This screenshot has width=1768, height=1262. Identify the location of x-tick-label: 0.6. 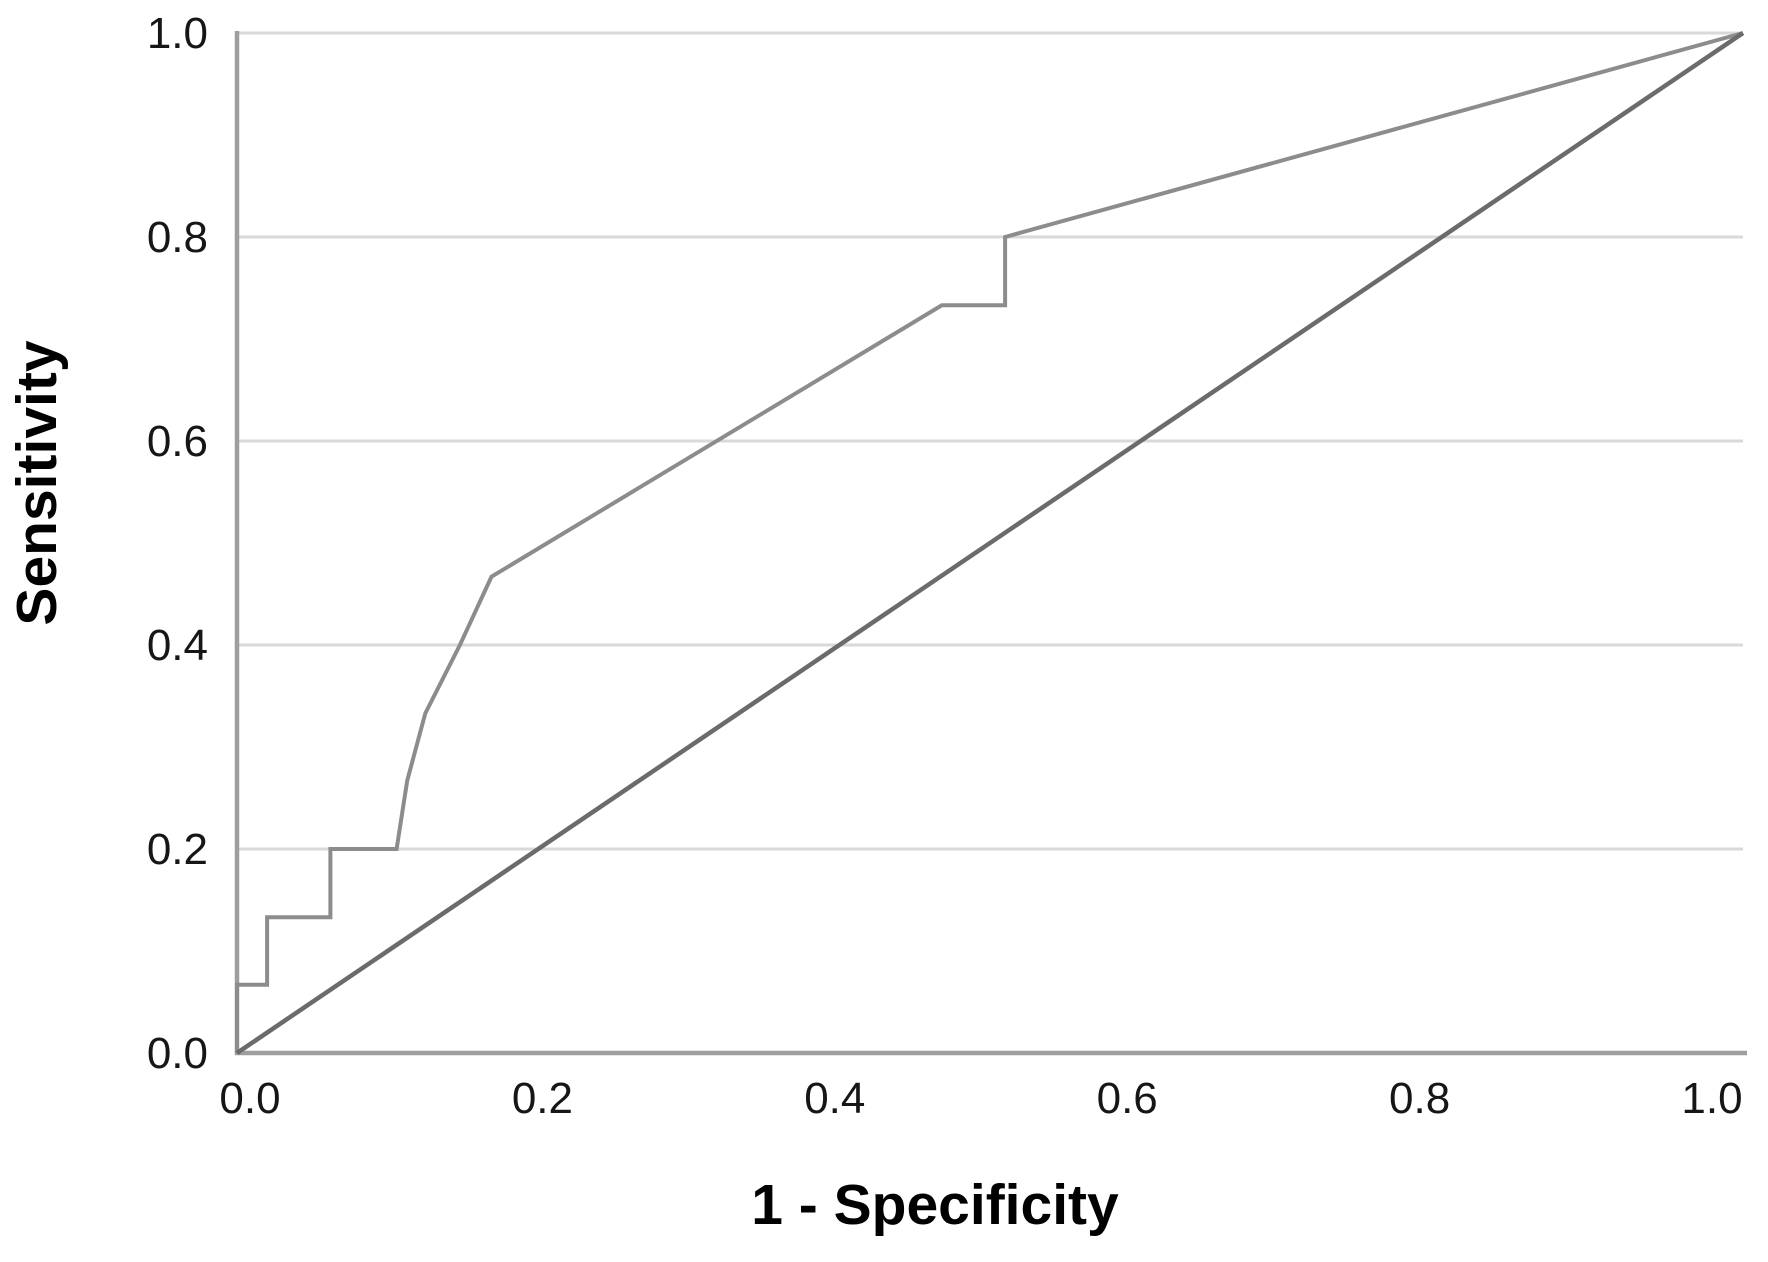
(1127, 1098).